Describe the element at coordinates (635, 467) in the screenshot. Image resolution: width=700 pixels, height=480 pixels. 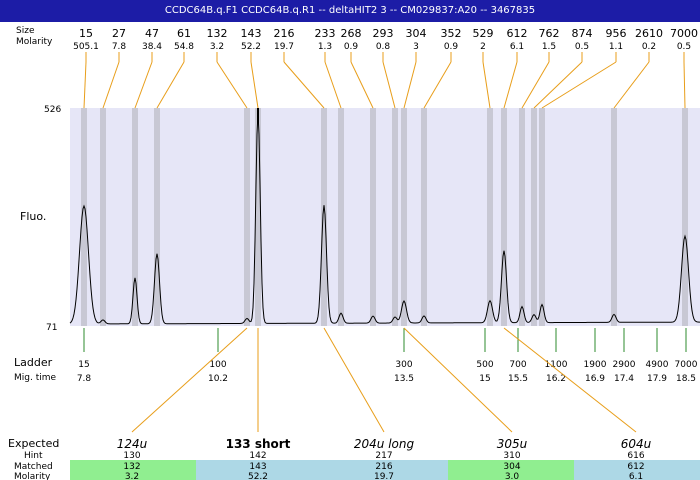
I see `matched-value: 612` at that location.